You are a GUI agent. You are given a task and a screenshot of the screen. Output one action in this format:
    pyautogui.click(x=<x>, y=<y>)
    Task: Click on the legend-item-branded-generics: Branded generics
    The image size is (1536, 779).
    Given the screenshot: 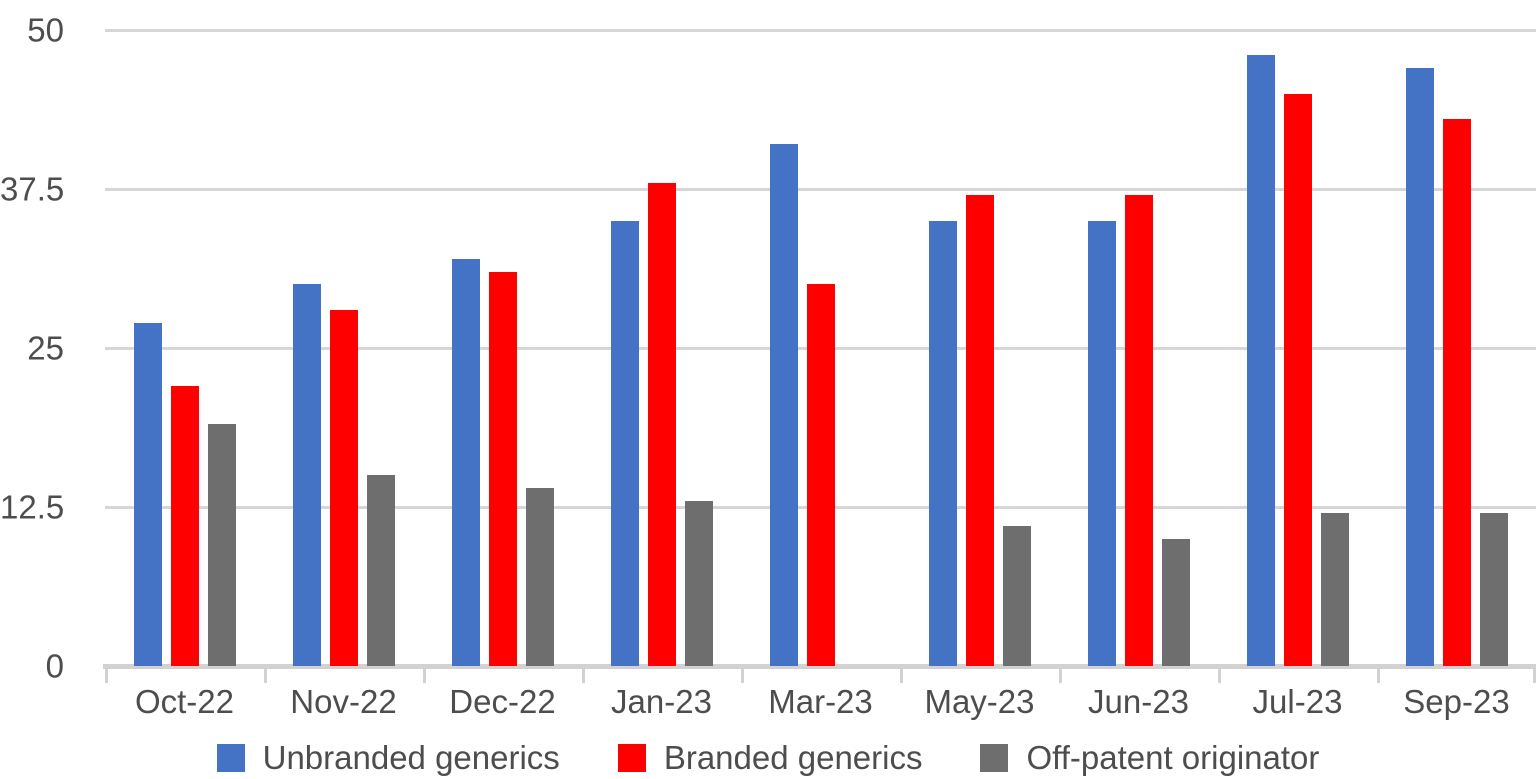 What is the action you would take?
    pyautogui.click(x=770, y=757)
    